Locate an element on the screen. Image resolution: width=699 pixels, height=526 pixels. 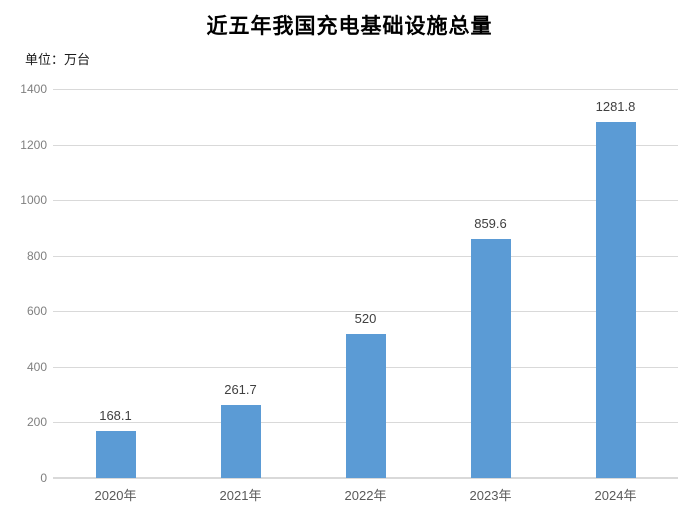
bar-value-label: 1281.8 is located at coordinates (615, 106).